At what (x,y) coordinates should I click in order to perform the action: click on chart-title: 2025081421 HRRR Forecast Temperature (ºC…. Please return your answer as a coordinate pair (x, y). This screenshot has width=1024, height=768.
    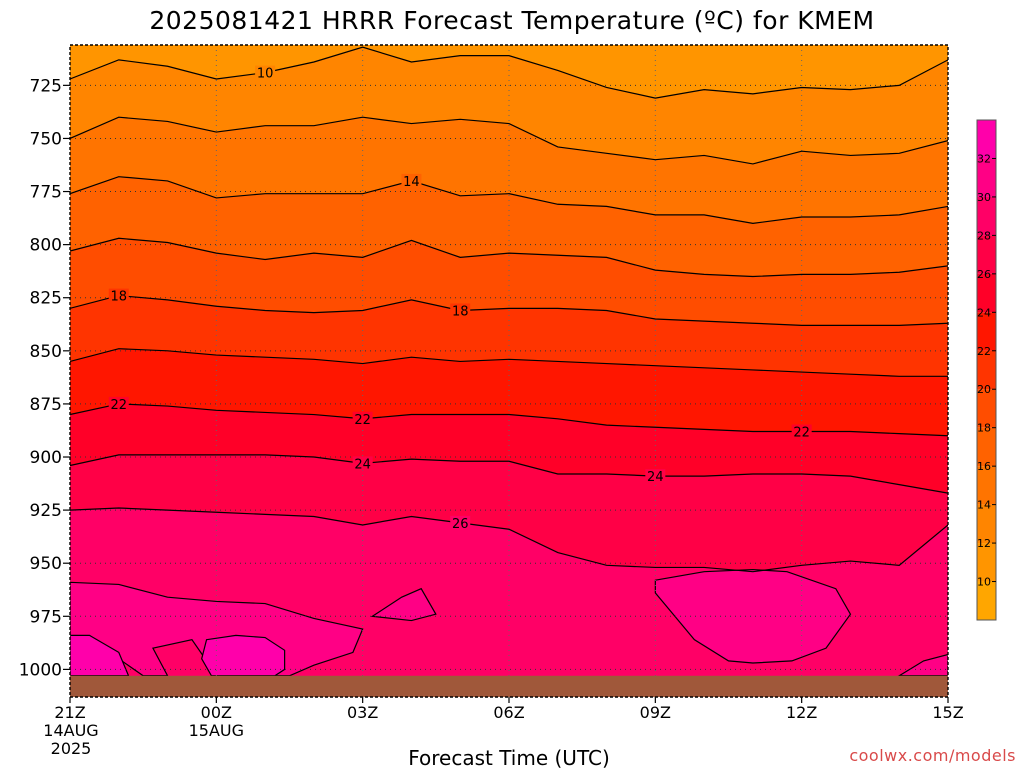
    Looking at the image, I should click on (511, 20).